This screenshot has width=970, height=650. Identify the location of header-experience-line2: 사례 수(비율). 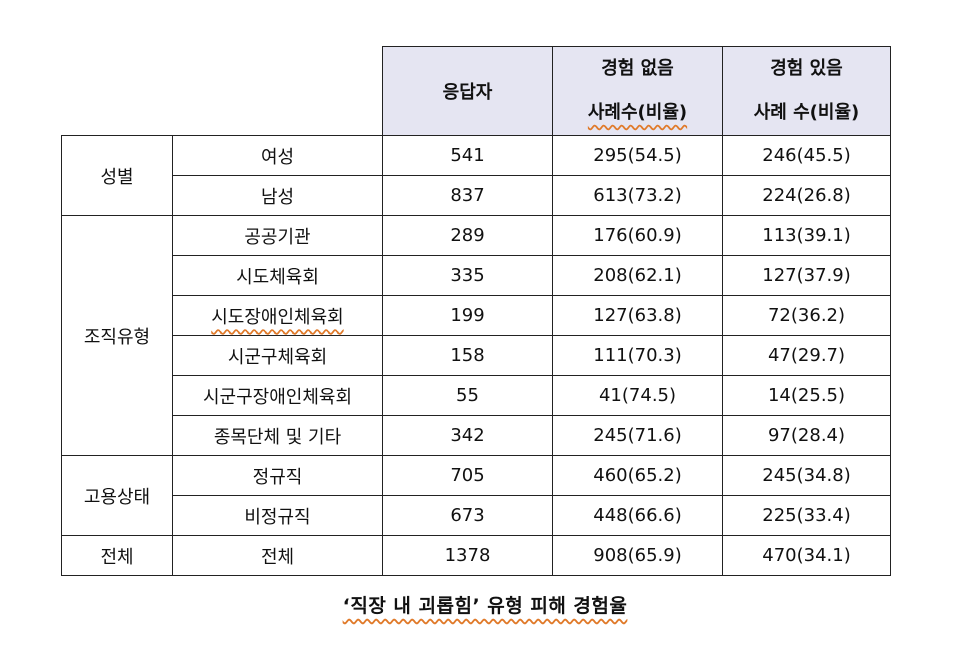
(806, 112).